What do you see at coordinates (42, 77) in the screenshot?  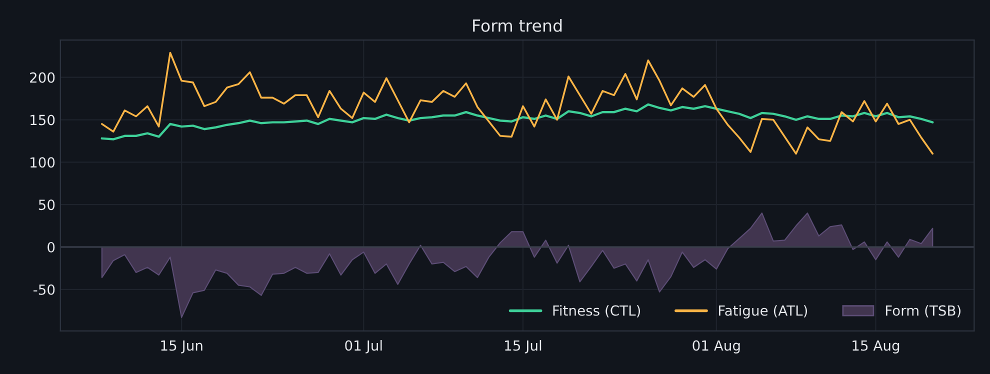 I see `y-tick-label: 200` at bounding box center [42, 77].